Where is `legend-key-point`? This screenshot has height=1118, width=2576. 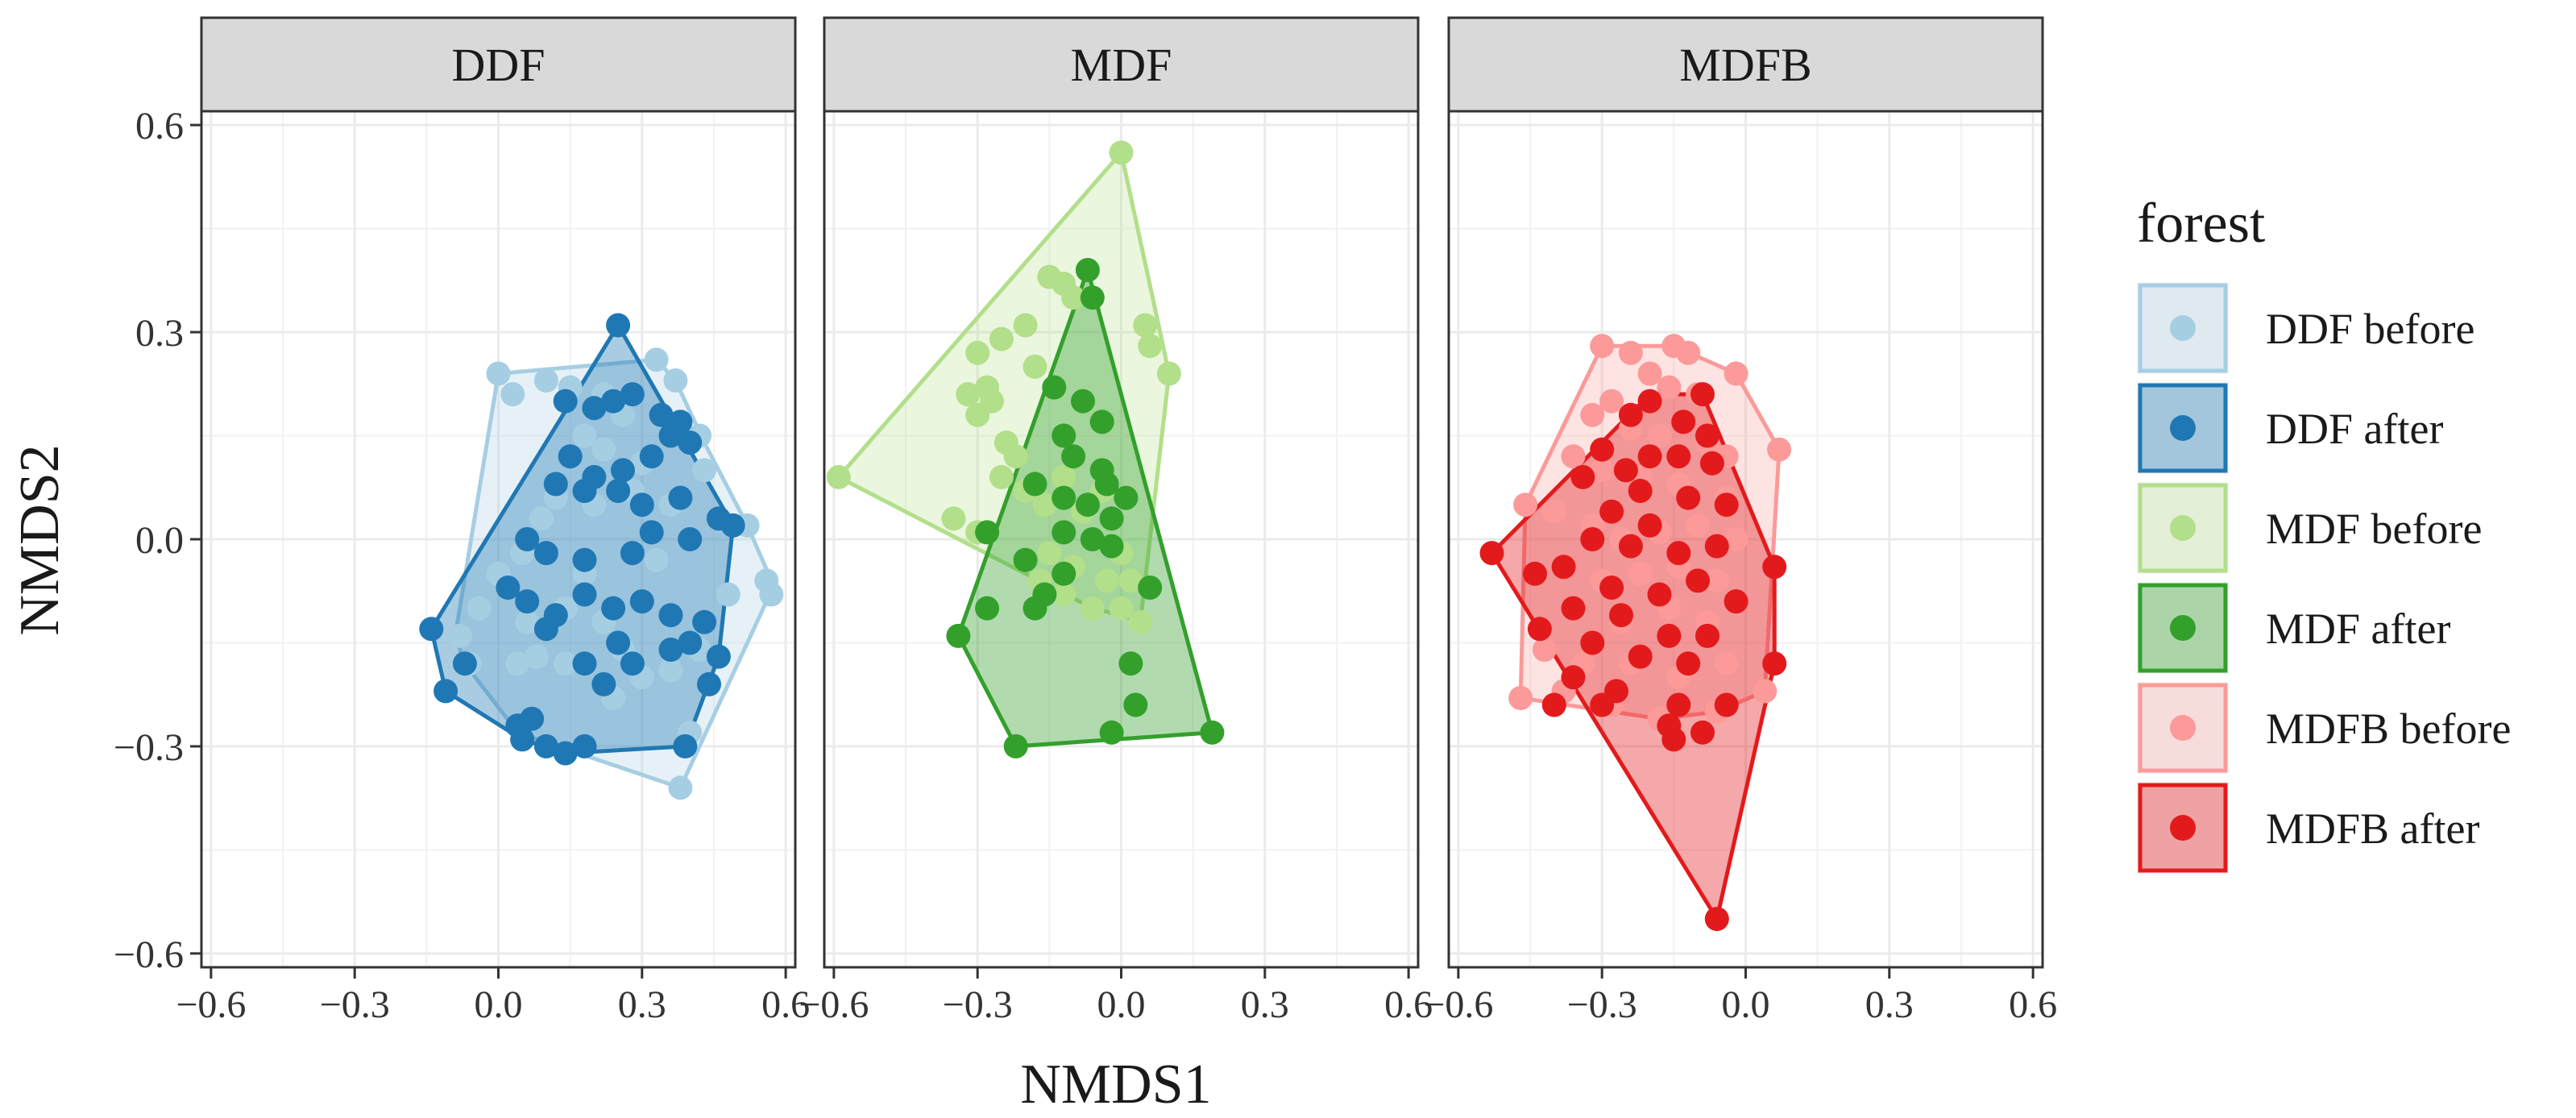
legend-key-point is located at coordinates (2183, 628).